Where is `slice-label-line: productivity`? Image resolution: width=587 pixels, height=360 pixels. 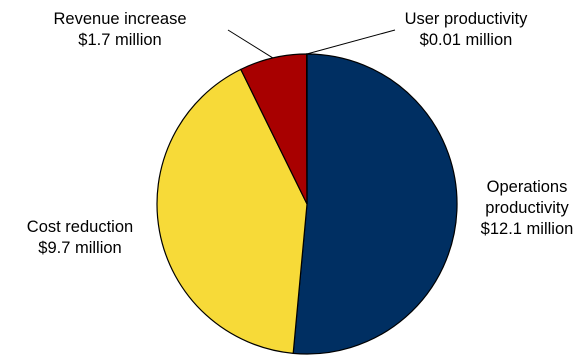
slice-label-line: productivity is located at coordinates (527, 208).